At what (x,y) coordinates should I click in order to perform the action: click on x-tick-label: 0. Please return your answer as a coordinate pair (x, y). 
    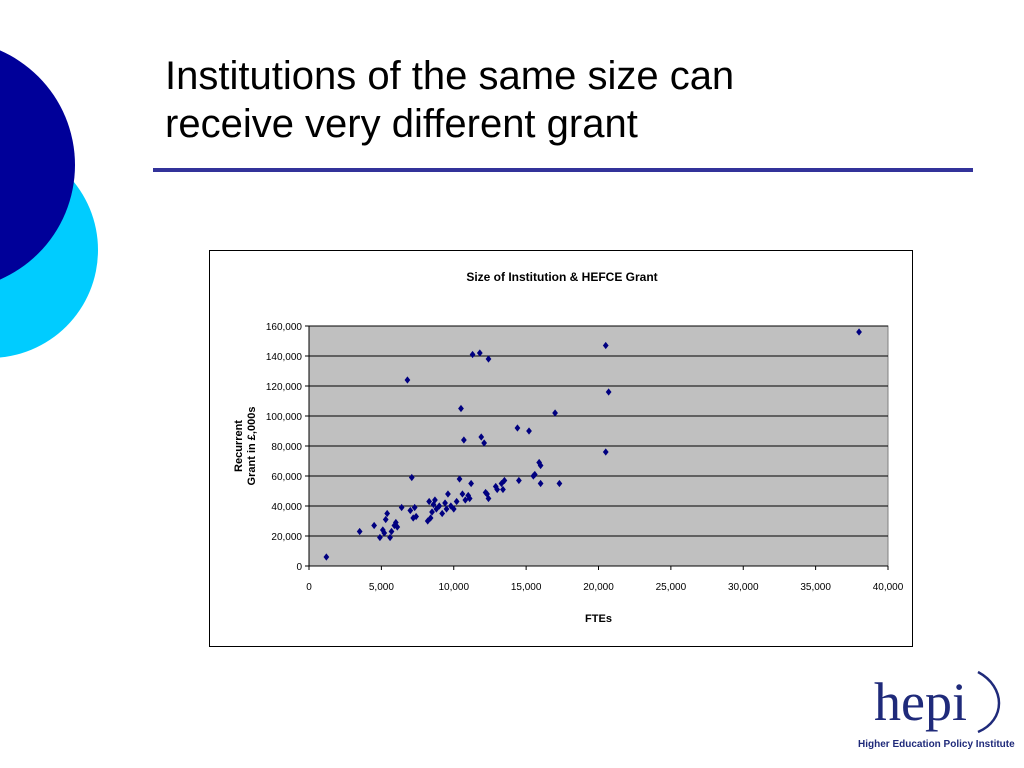
    Looking at the image, I should click on (309, 587).